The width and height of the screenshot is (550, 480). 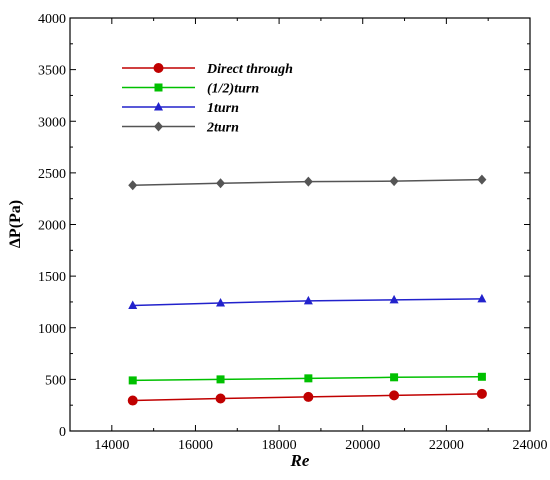 What do you see at coordinates (55, 380) in the screenshot?
I see `y-tick-label: 500` at bounding box center [55, 380].